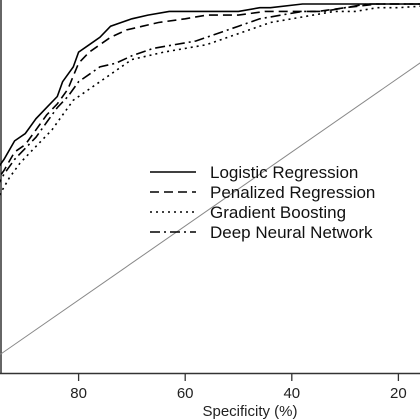 This screenshot has width=420, height=420. Describe the element at coordinates (398, 393) in the screenshot. I see `x-tick-label: 20` at that location.